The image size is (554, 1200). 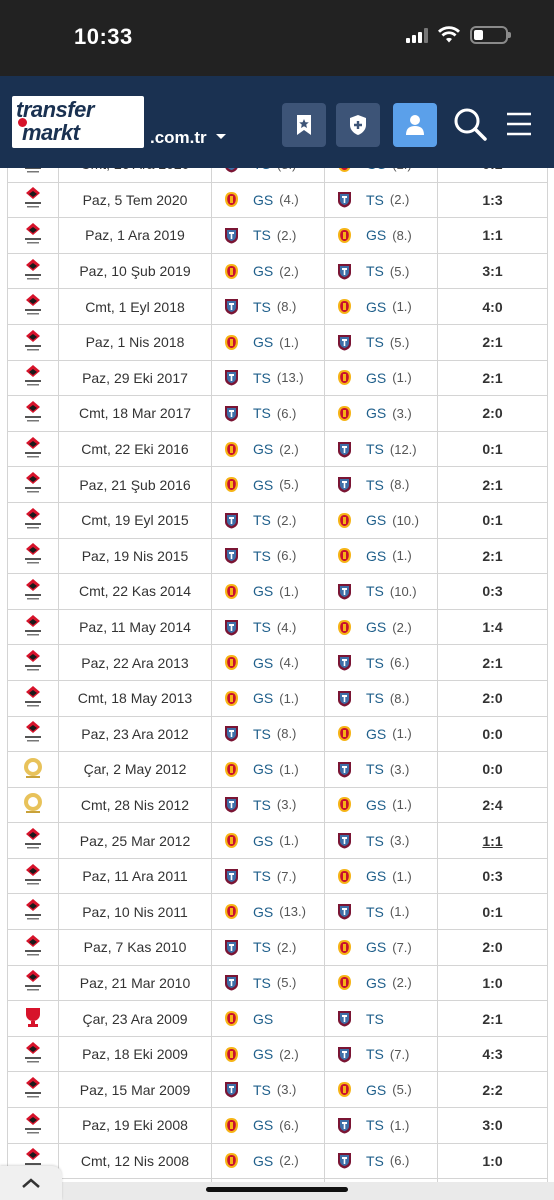 What do you see at coordinates (492, 698) in the screenshot?
I see `match-score-link: 2:0` at bounding box center [492, 698].